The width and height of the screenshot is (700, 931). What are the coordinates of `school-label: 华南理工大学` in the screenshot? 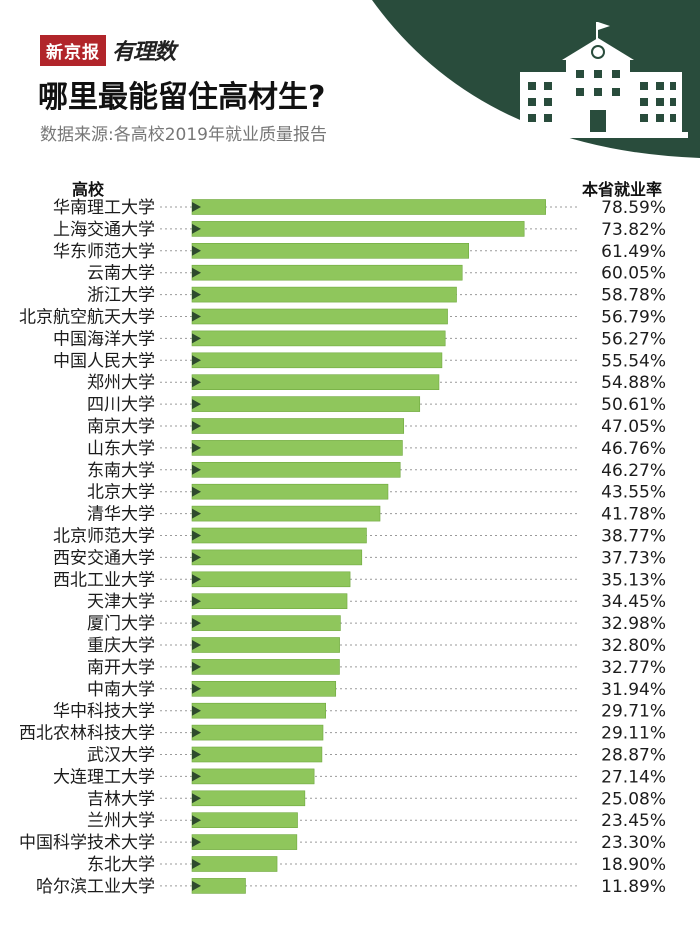 It's located at (104, 208).